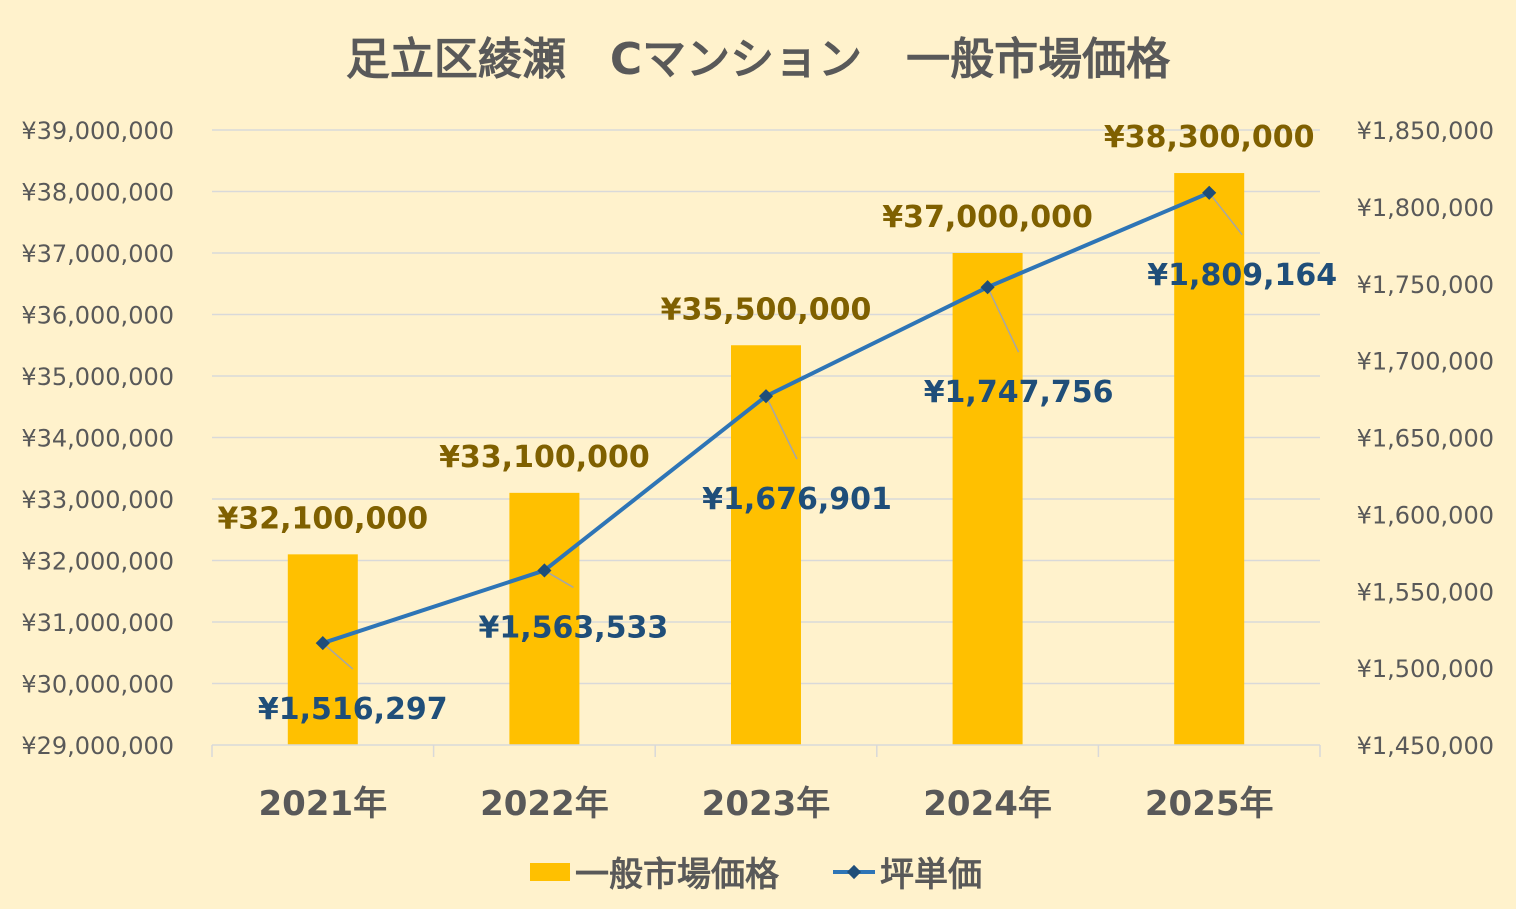  Describe the element at coordinates (1425, 285) in the screenshot. I see `right-axis-tick: ¥1,750,000` at that location.